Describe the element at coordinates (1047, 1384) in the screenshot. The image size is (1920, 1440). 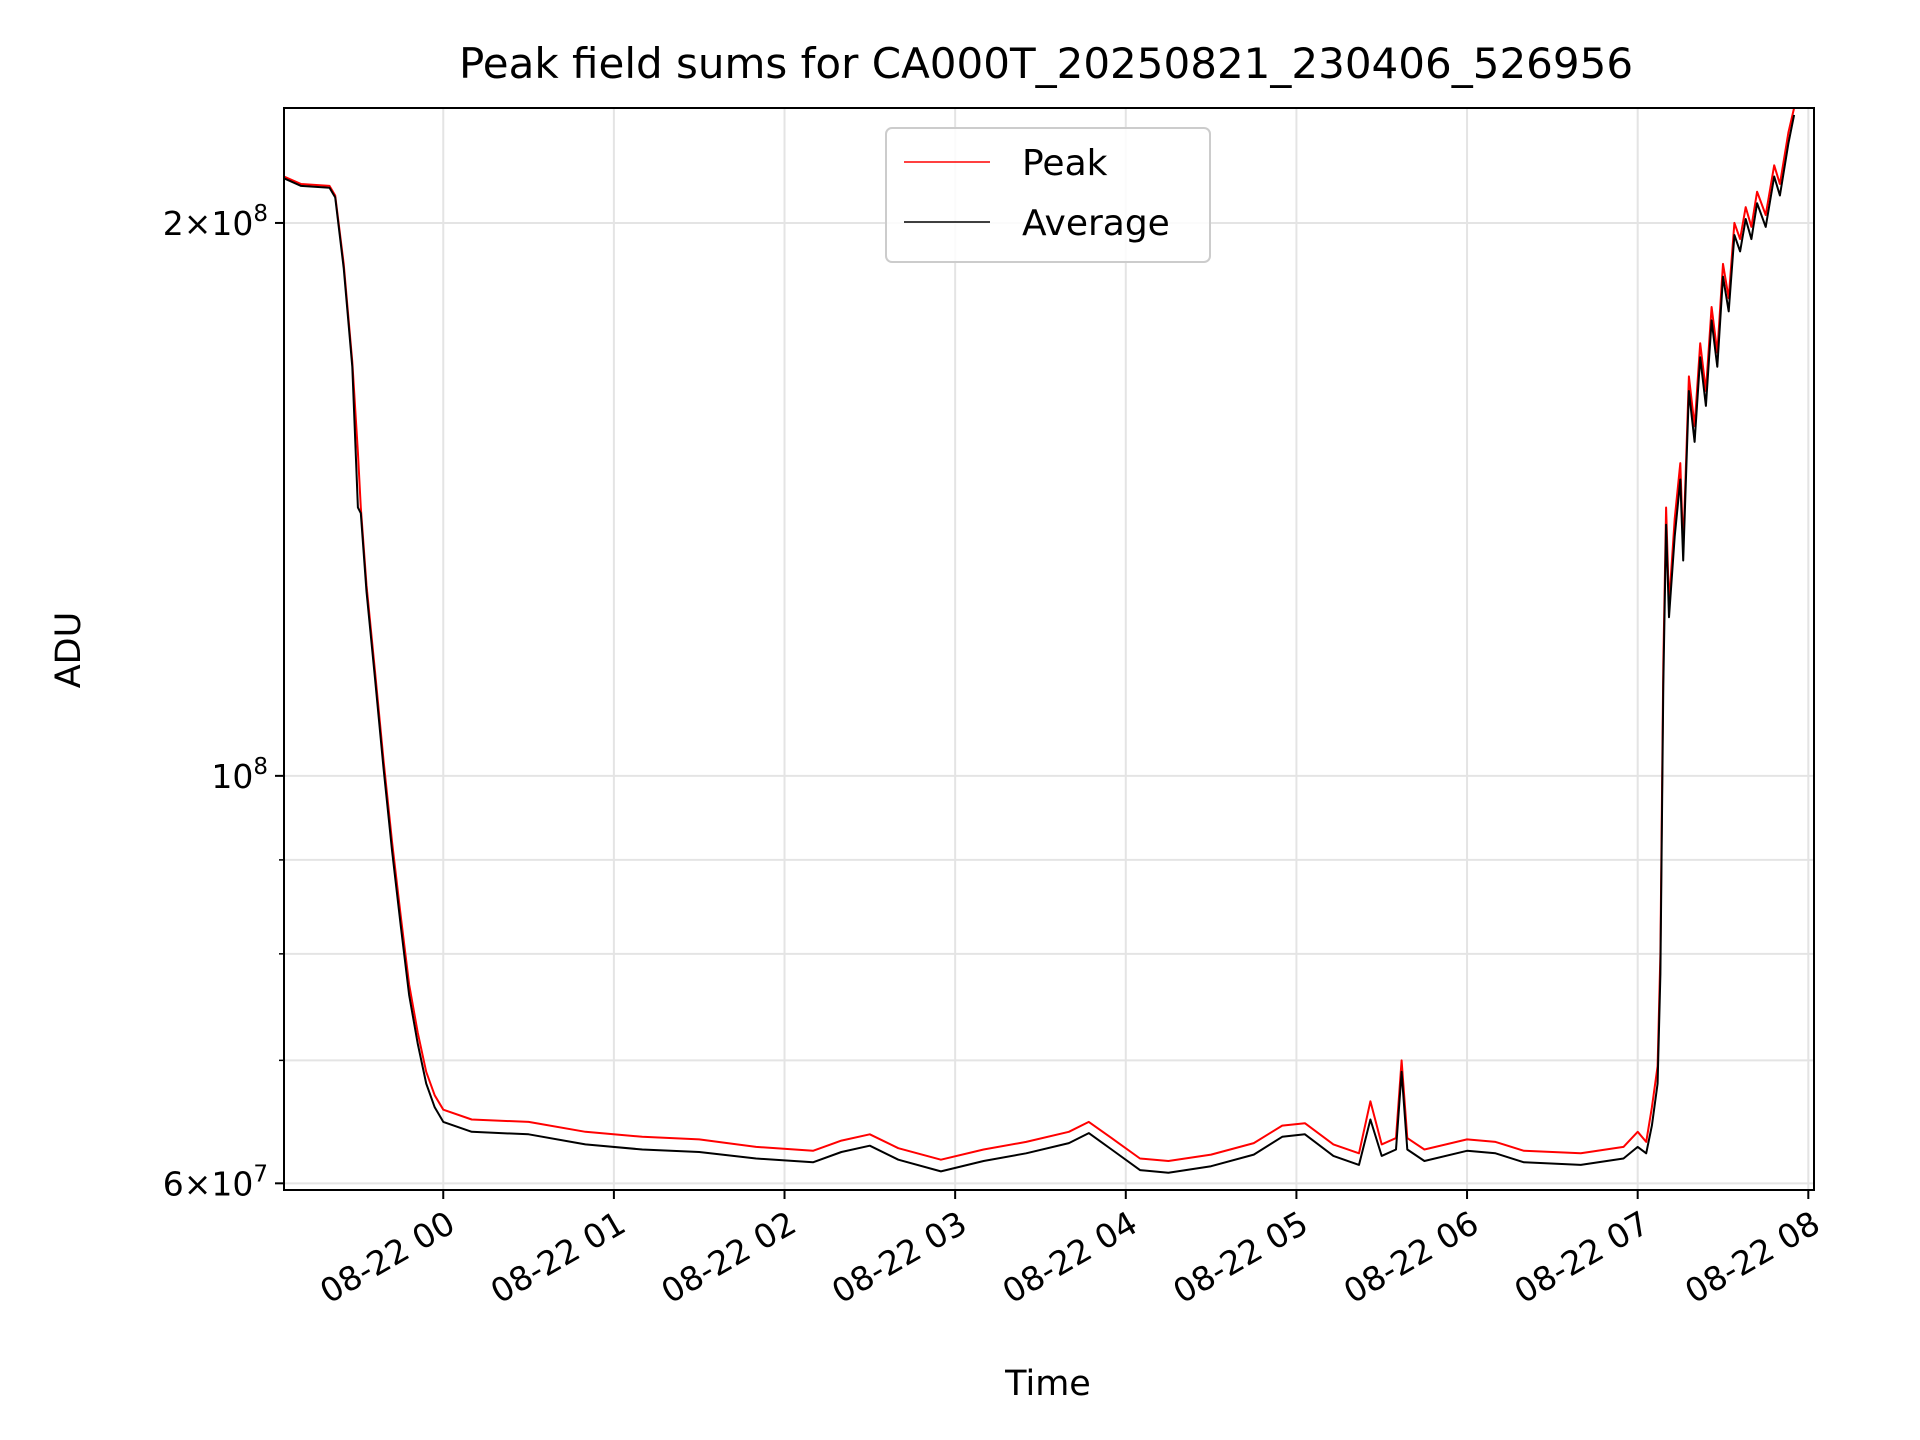
I see `x-axis-label: Time` at that location.